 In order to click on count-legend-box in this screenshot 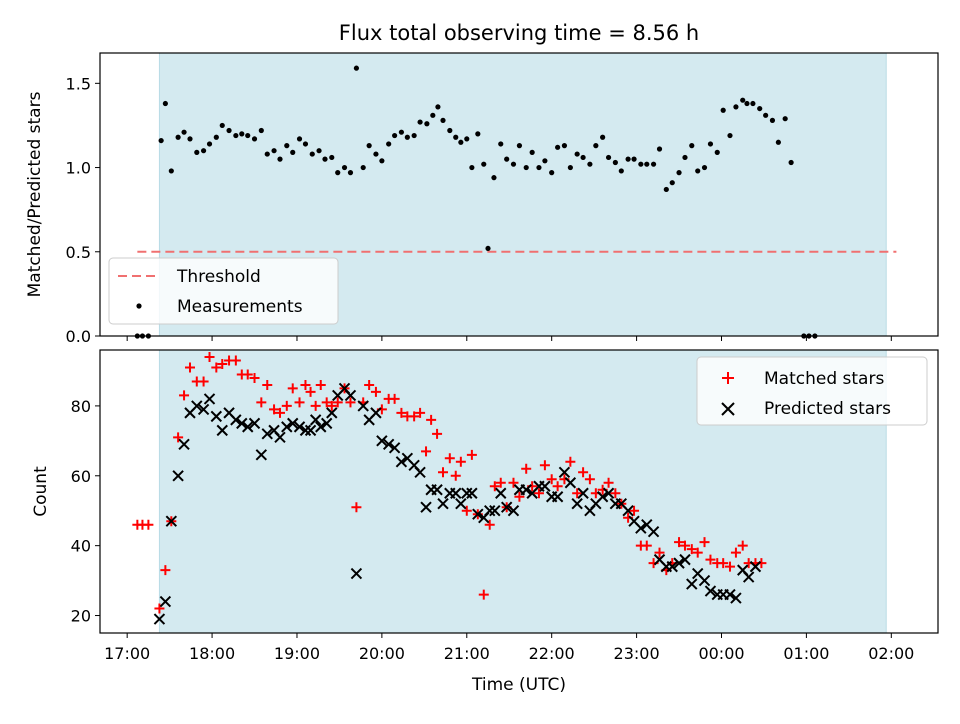, I will do `click(812, 391)`.